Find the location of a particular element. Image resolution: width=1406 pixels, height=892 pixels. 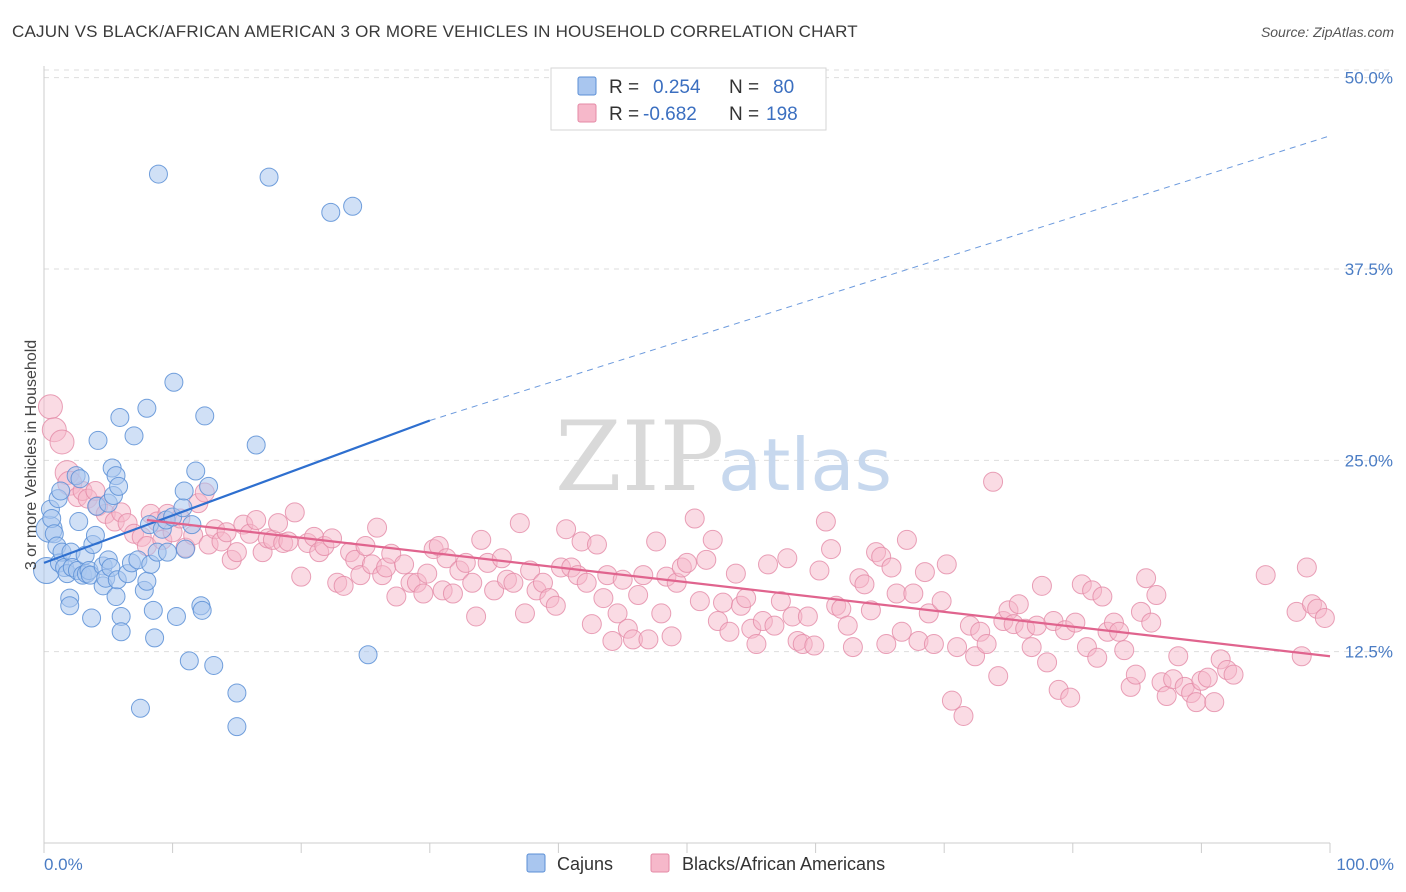

legend-r-label-1: R = is located at coordinates (624, 87).